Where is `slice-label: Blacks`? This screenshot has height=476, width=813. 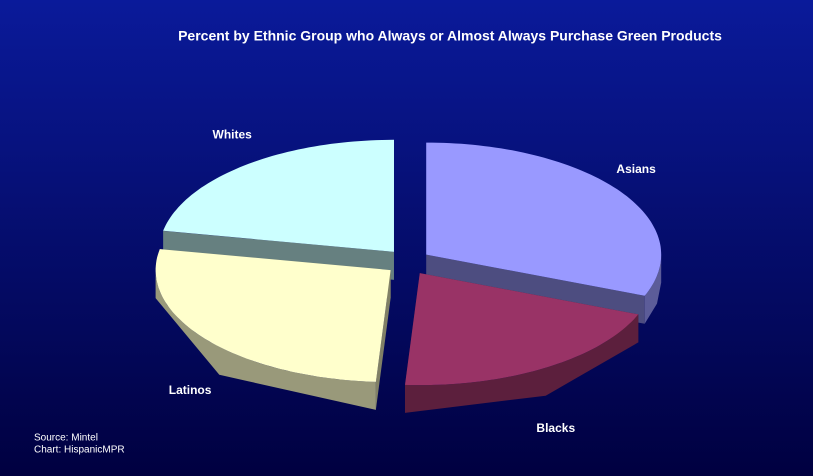 slice-label: Blacks is located at coordinates (555, 428).